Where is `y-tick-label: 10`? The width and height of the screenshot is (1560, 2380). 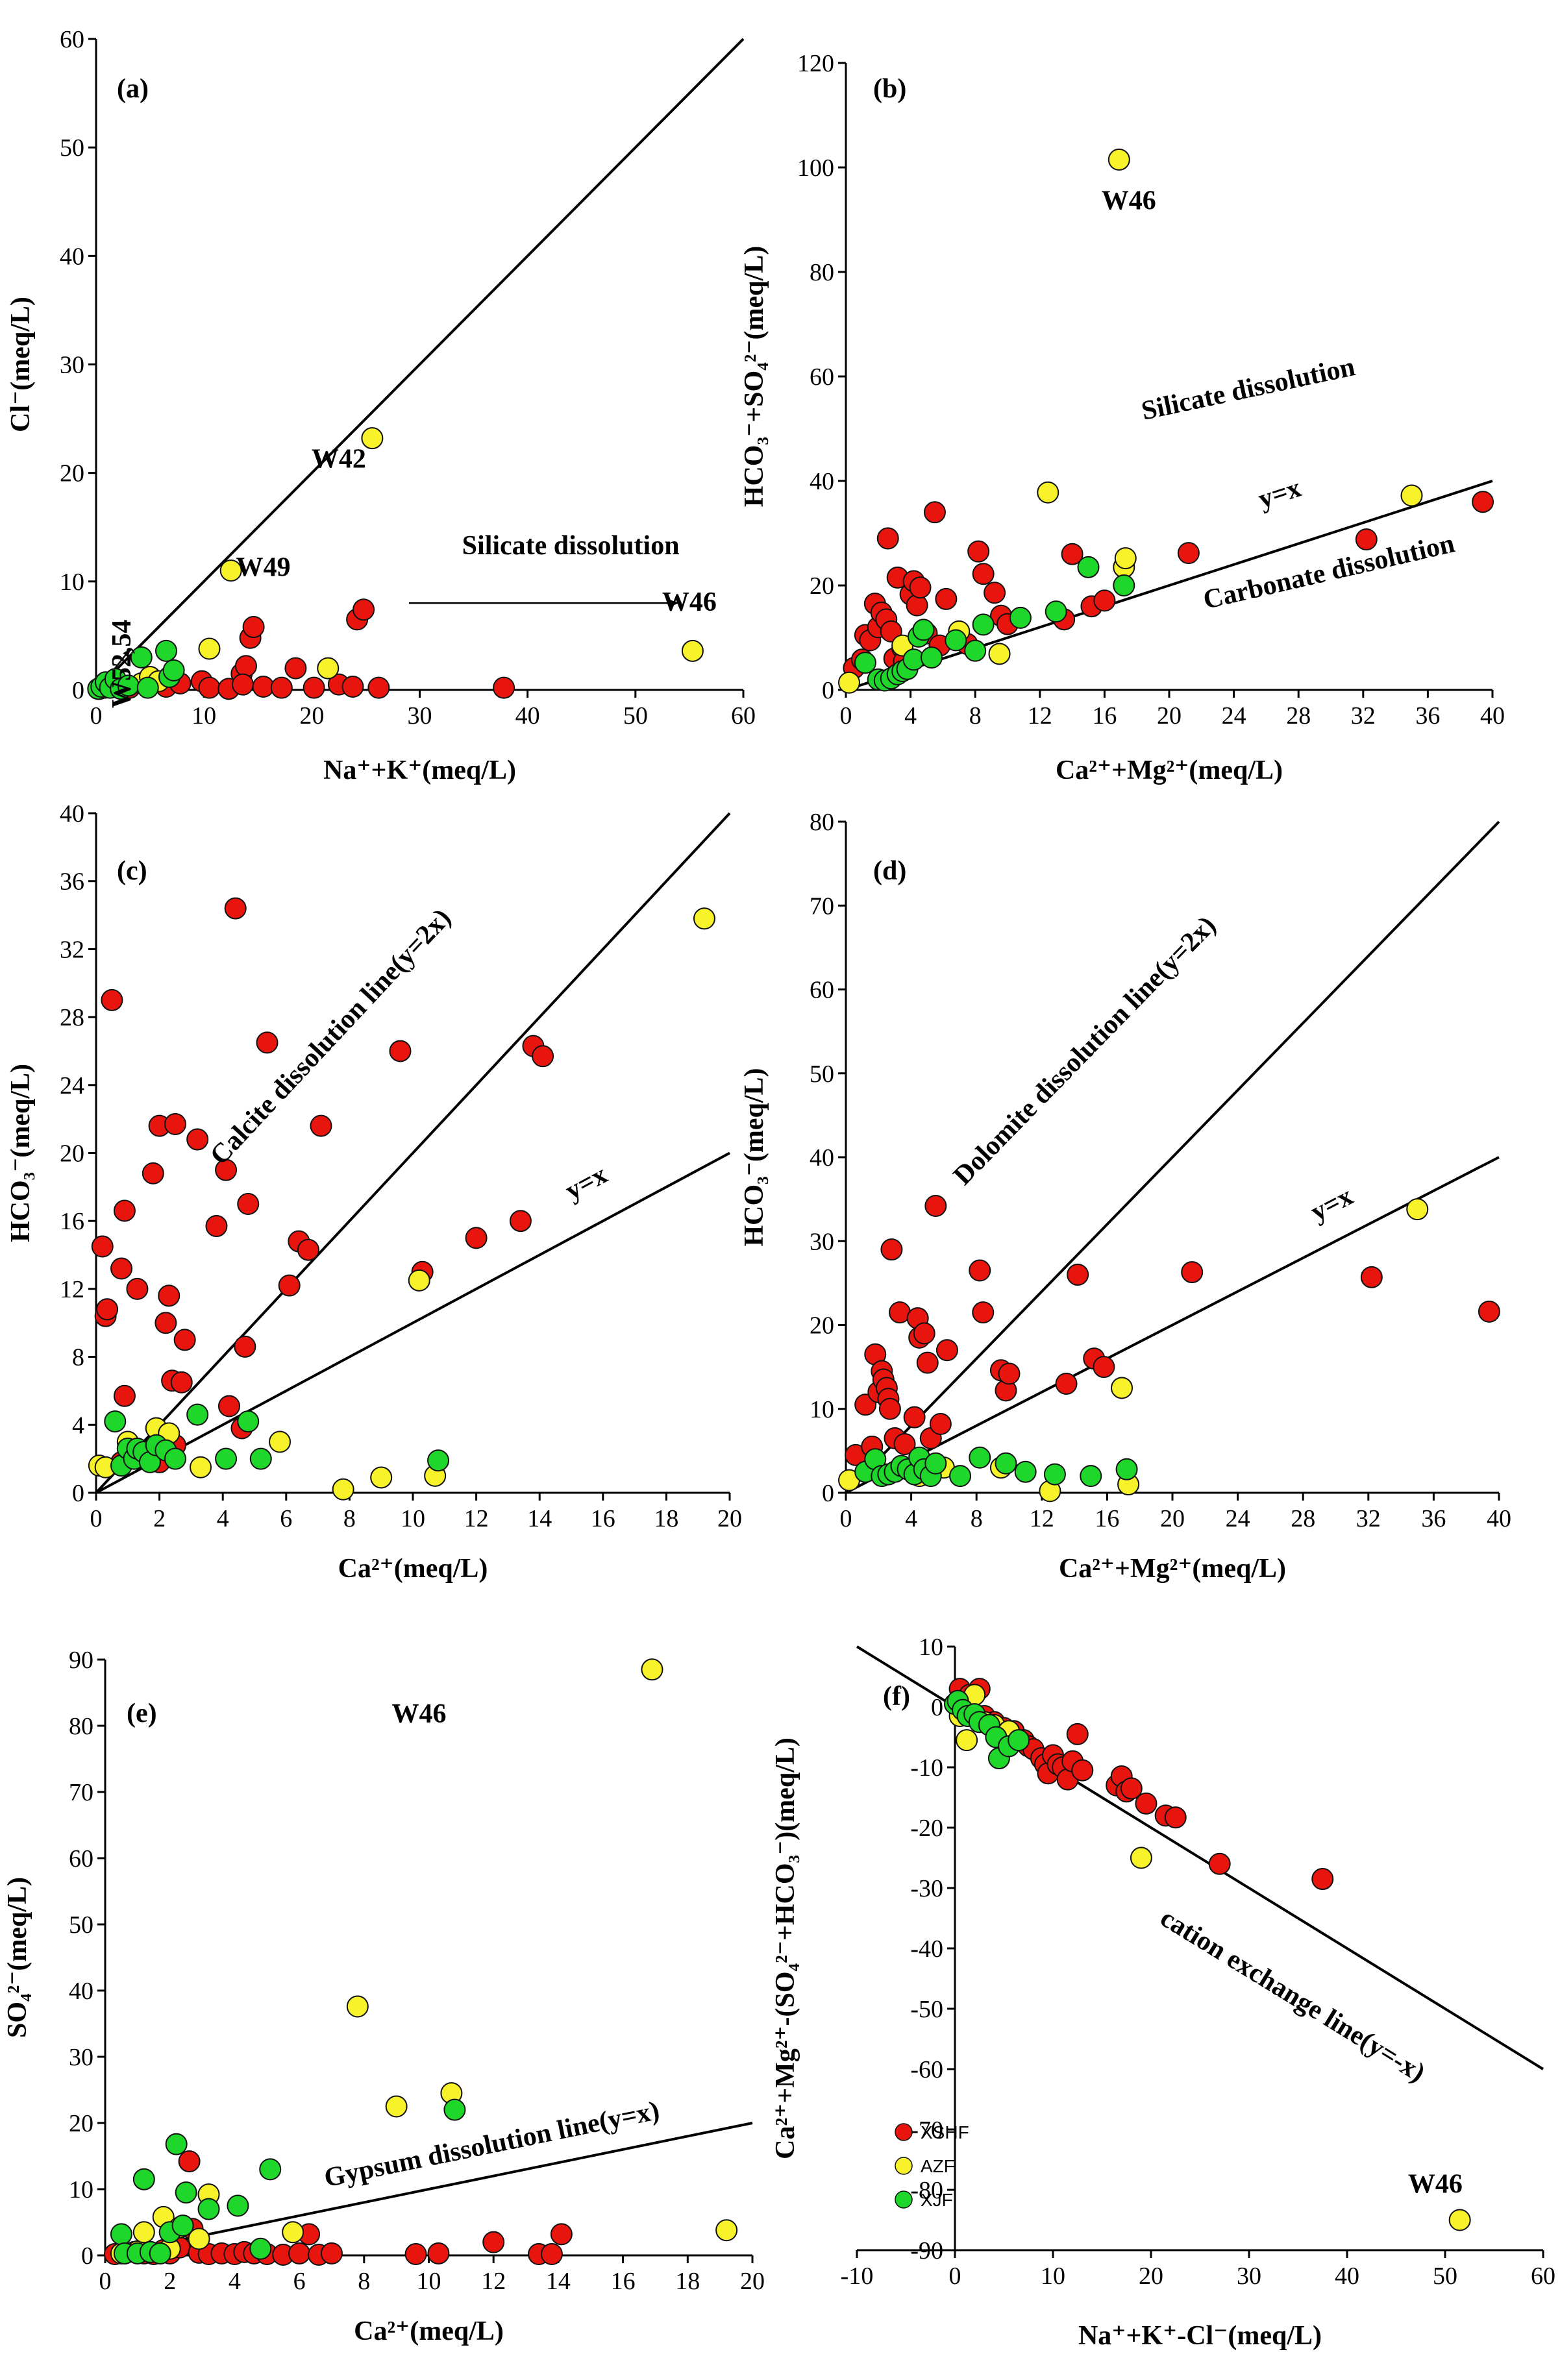
y-tick-label: 10 is located at coordinates (72, 582).